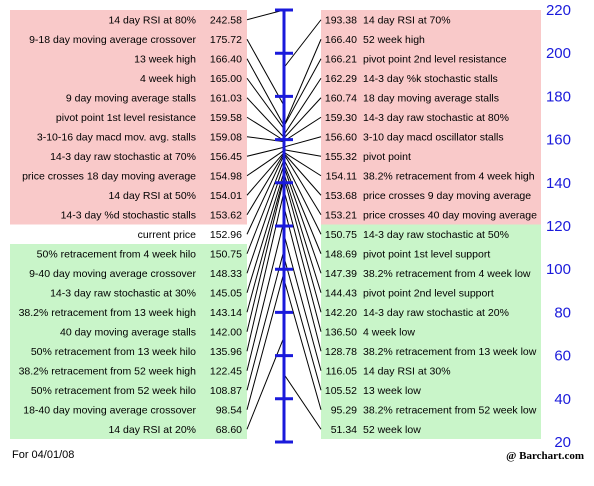 This screenshot has height=486, width=594. Describe the element at coordinates (558, 269) in the screenshot. I see `axis-tick-label: 100` at that location.